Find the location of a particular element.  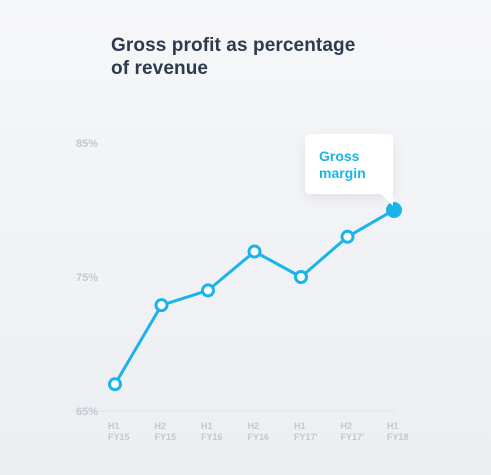

y-tick-label: 65% is located at coordinates (87, 412).